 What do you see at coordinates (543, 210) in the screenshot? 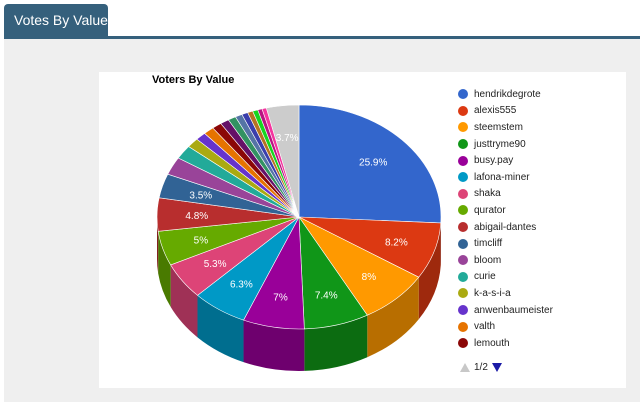
I see `legend-item-qurator: qurator` at bounding box center [543, 210].